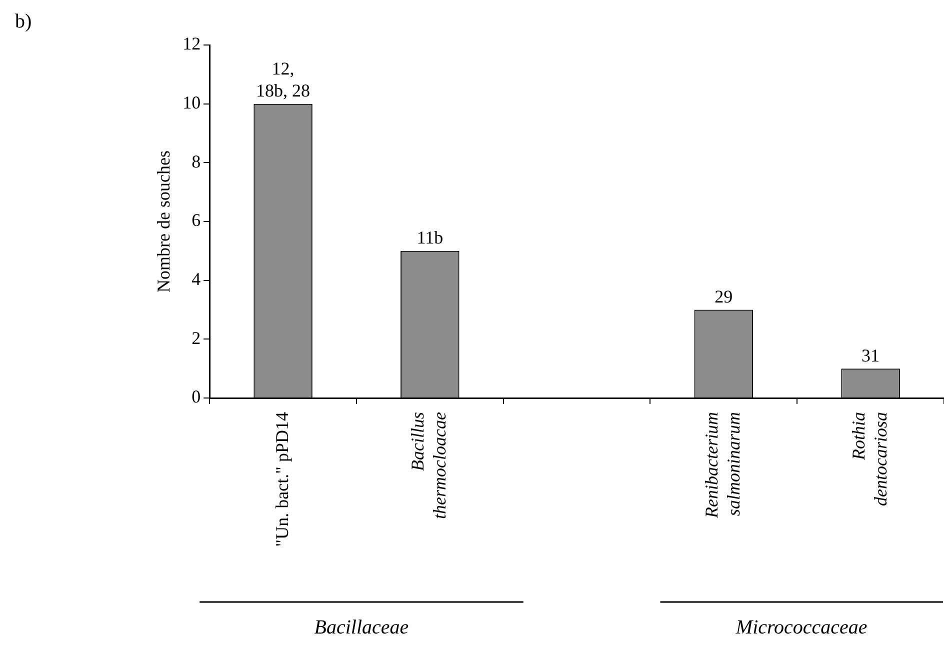  Describe the element at coordinates (430, 238) in the screenshot. I see `annotation: 11b` at that location.